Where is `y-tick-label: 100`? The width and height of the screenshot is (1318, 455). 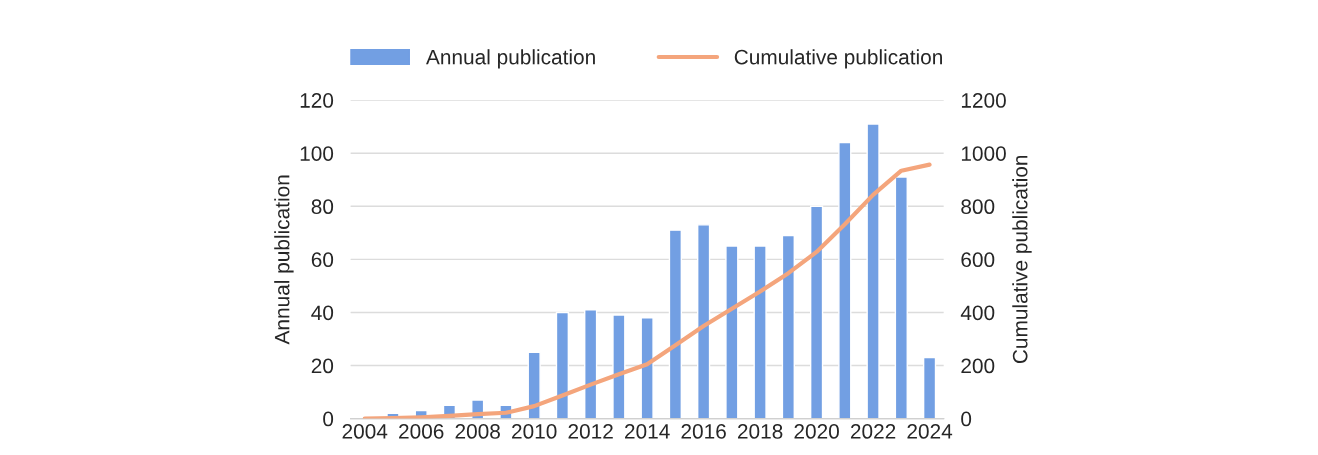
y-tick-label: 100 is located at coordinates (317, 153).